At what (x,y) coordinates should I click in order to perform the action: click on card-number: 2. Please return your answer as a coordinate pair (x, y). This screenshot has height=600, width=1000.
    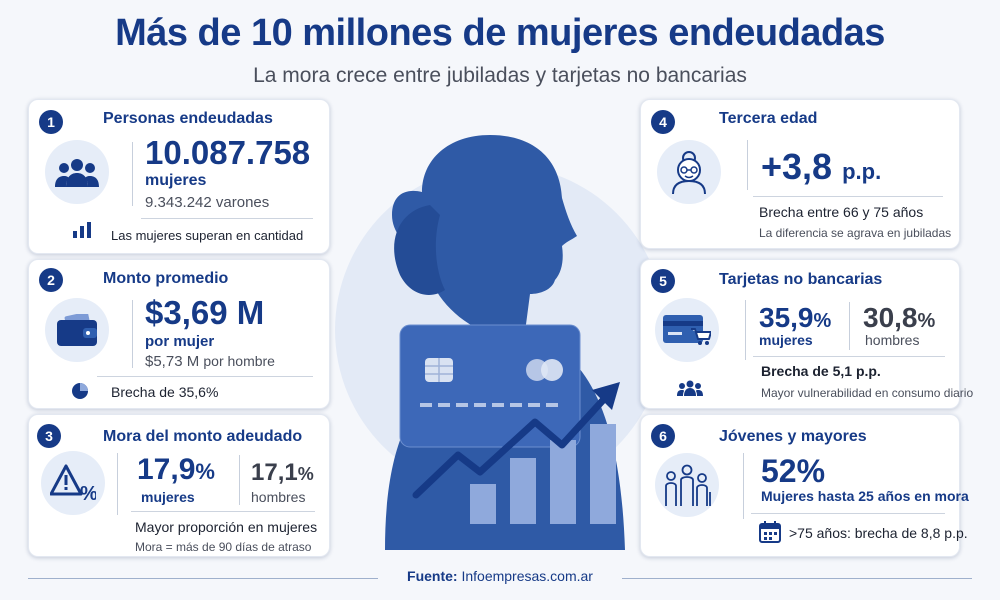
    Looking at the image, I should click on (51, 280).